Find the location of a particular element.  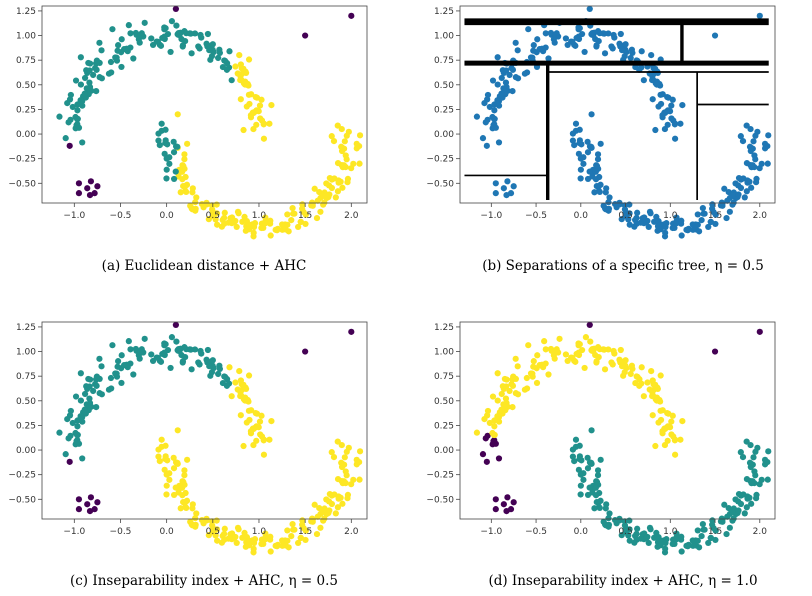

x-tick-label: 0.5 is located at coordinates (625, 216).